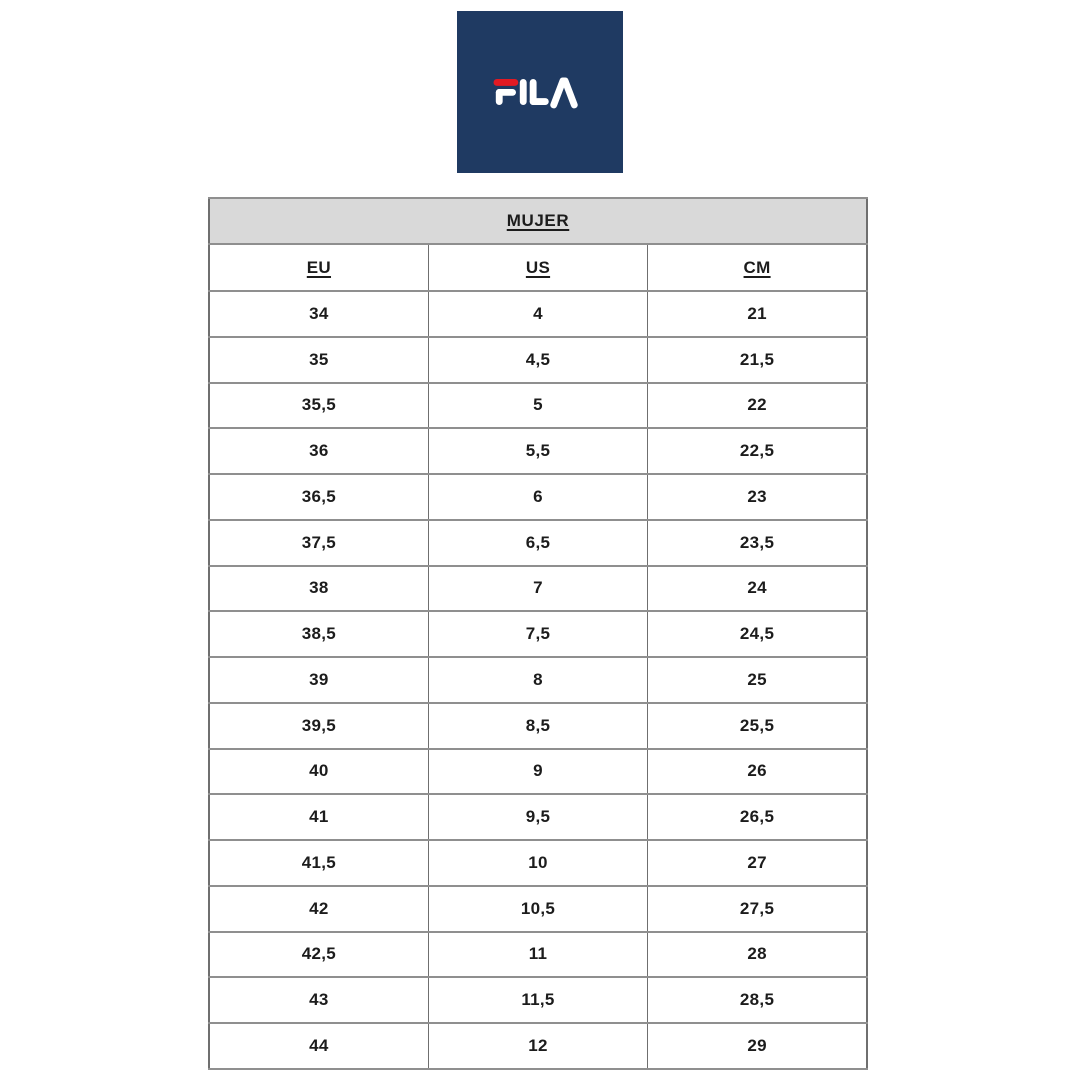 This screenshot has width=1080, height=1080. I want to click on table-row: 43 11,5 28,5, so click(538, 1000).